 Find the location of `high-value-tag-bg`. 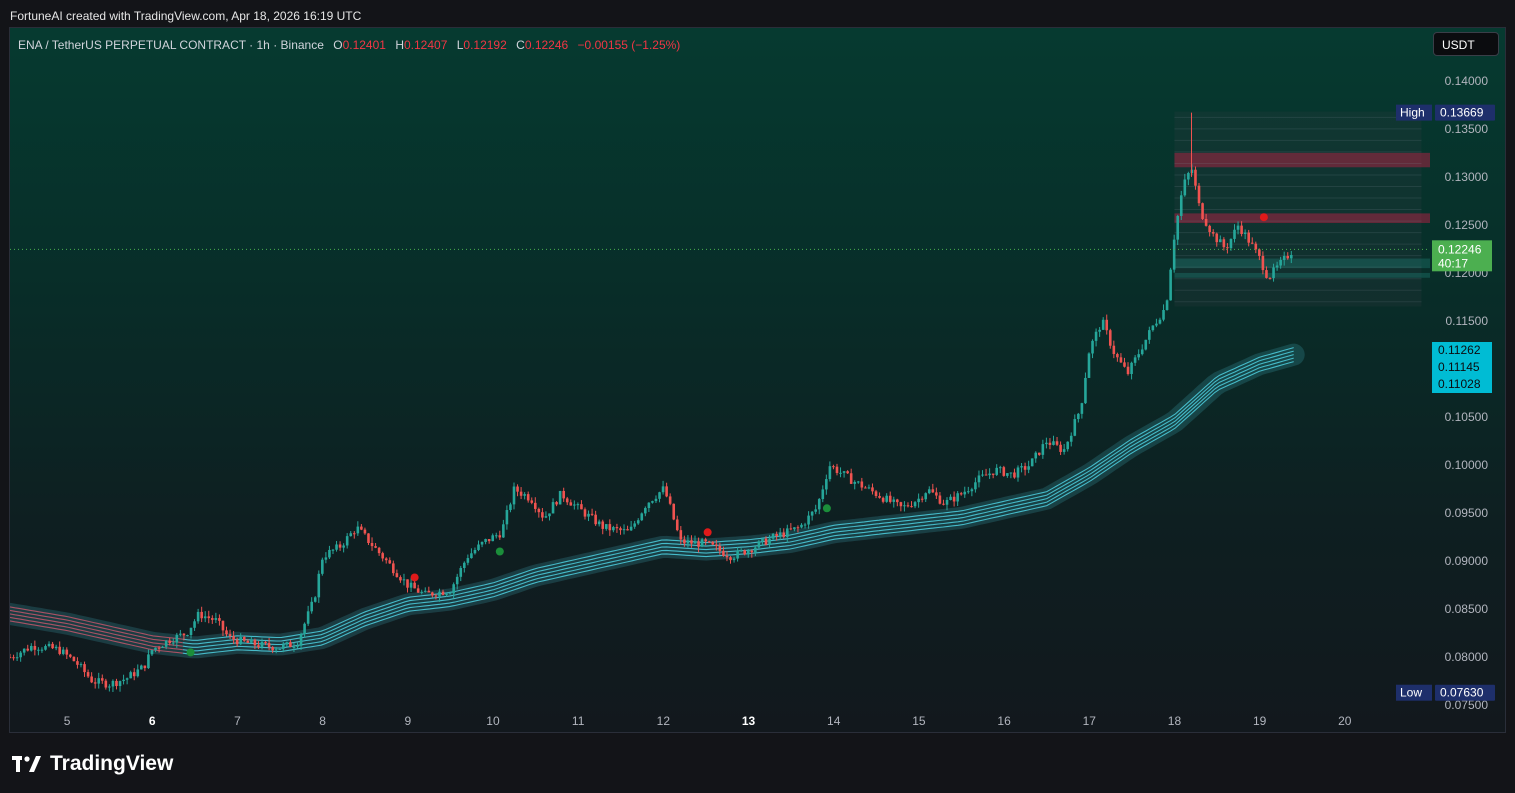

high-value-tag-bg is located at coordinates (1465, 112).